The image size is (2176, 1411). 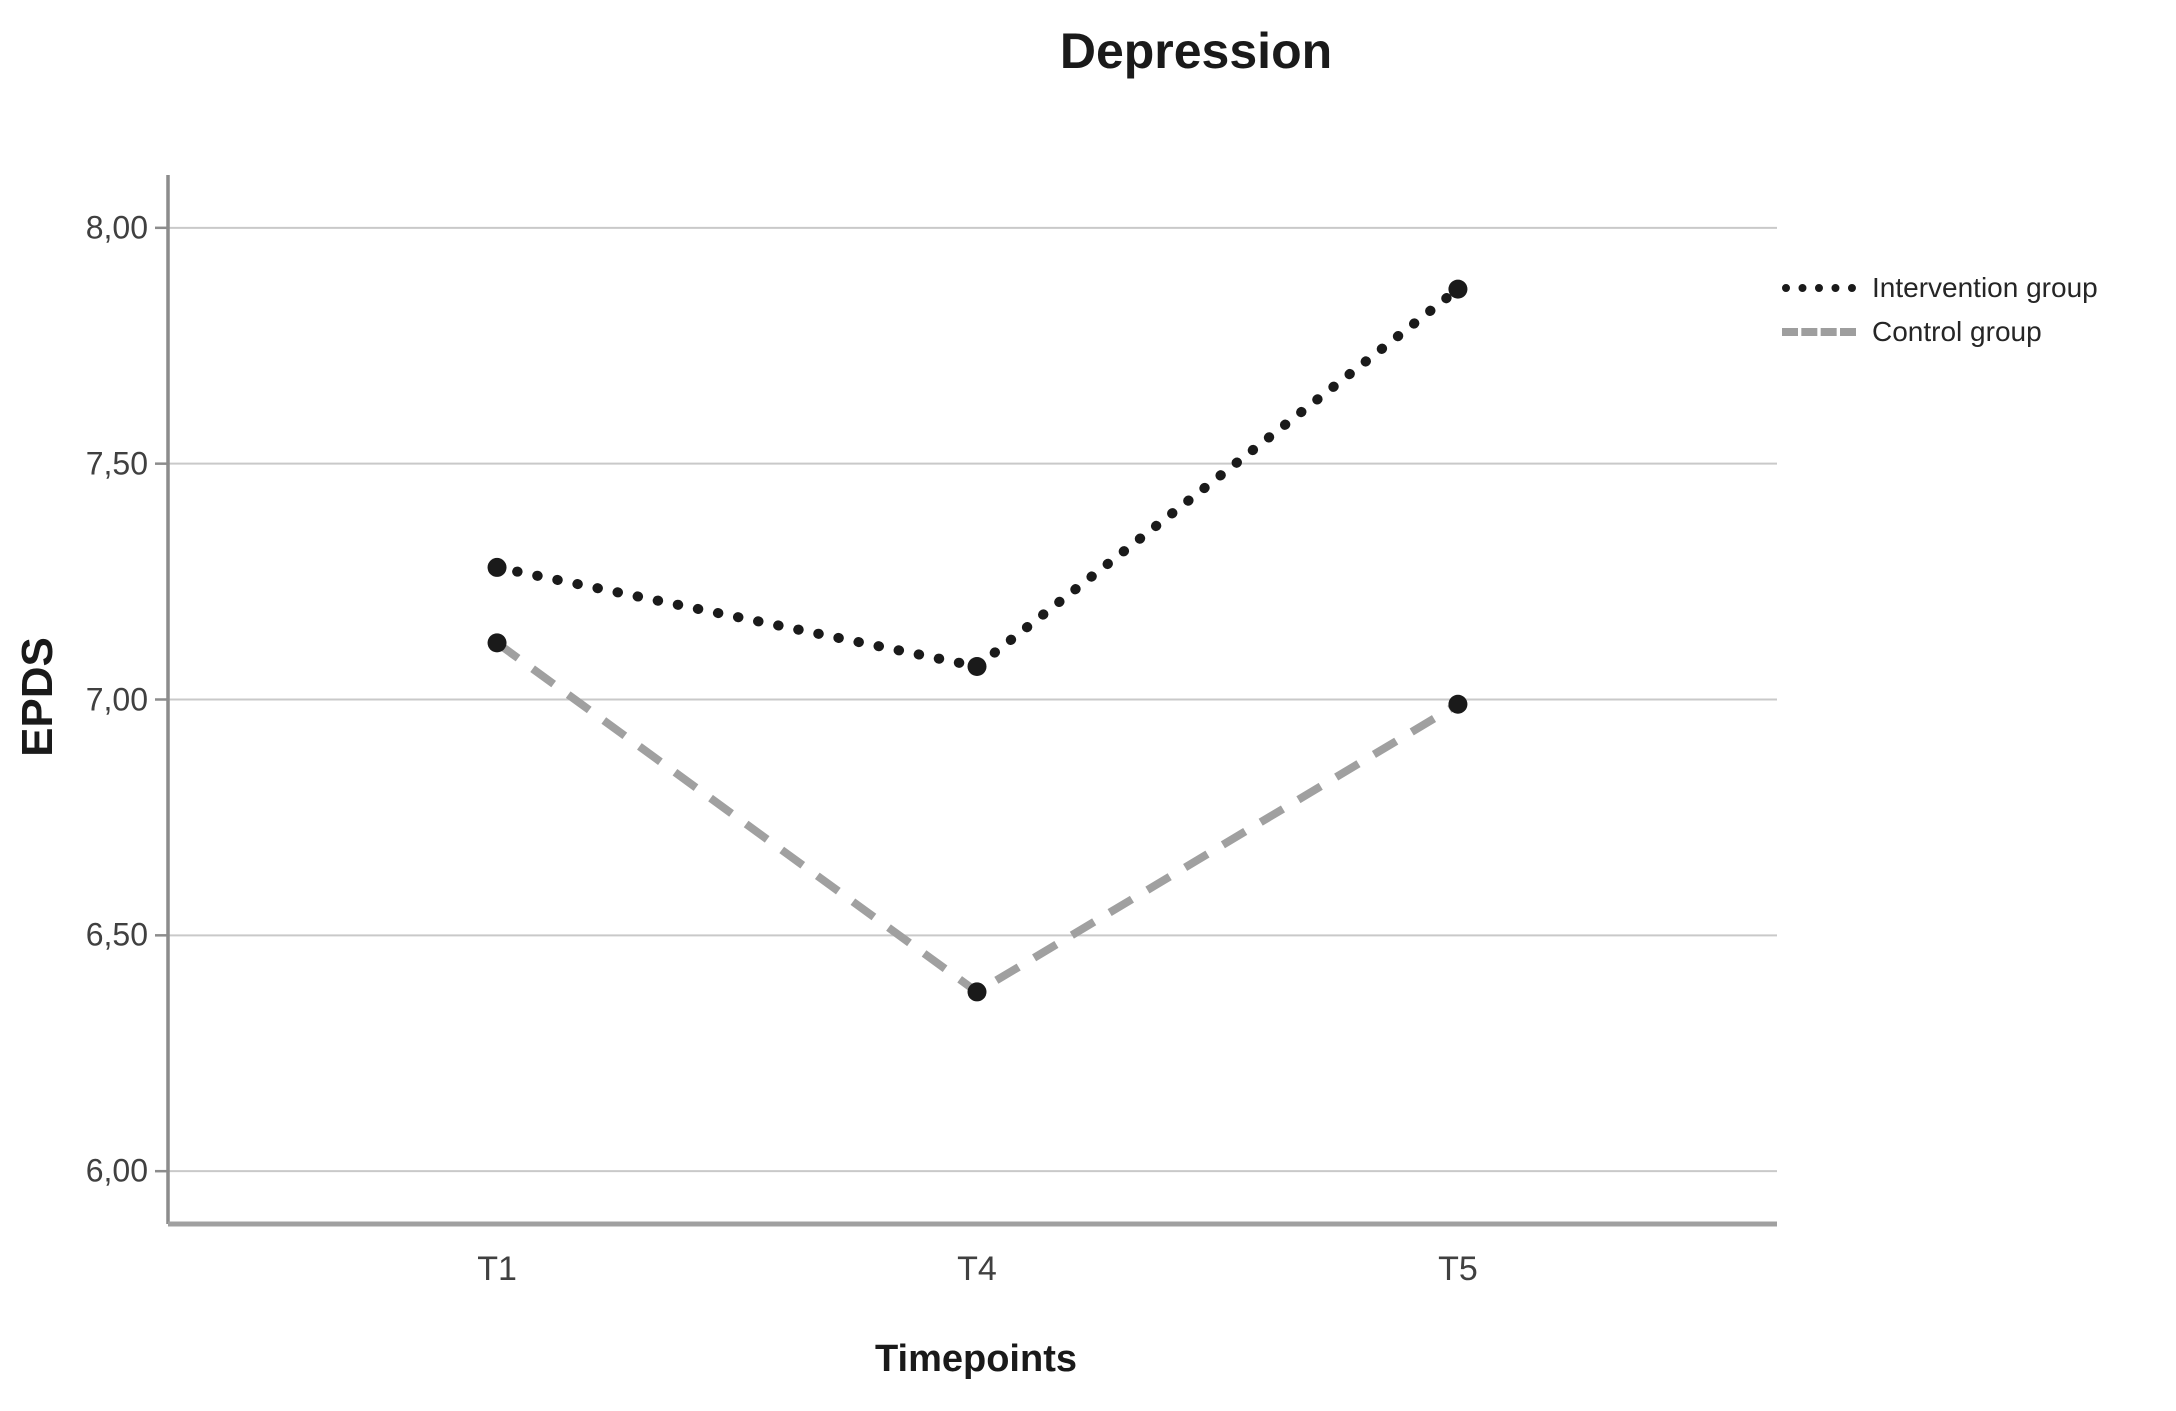 What do you see at coordinates (116, 699) in the screenshot?
I see `y-tick-label: 7,00` at bounding box center [116, 699].